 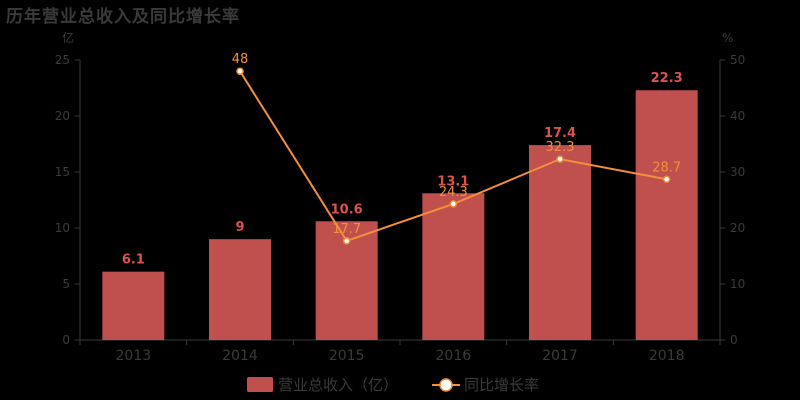 What do you see at coordinates (66, 340) in the screenshot?
I see `left-tick-label: 0` at bounding box center [66, 340].